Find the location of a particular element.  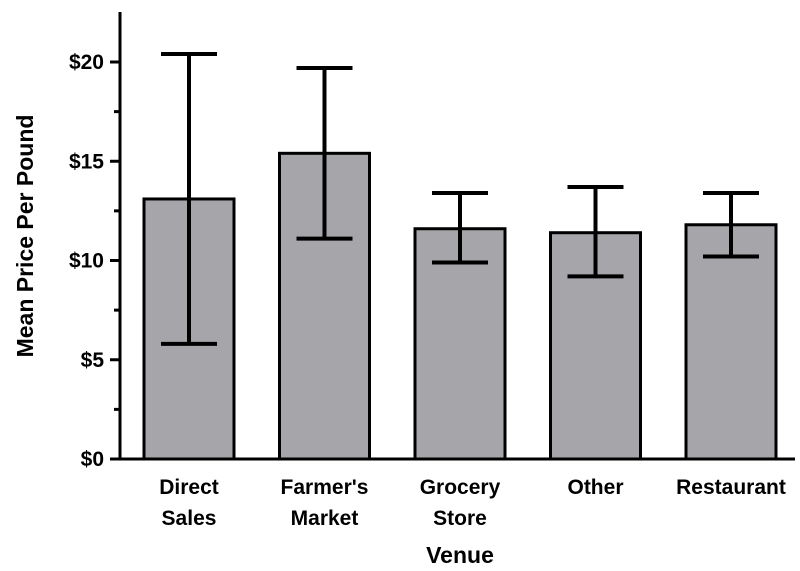

x-category-label: Farmer's is located at coordinates (325, 487).